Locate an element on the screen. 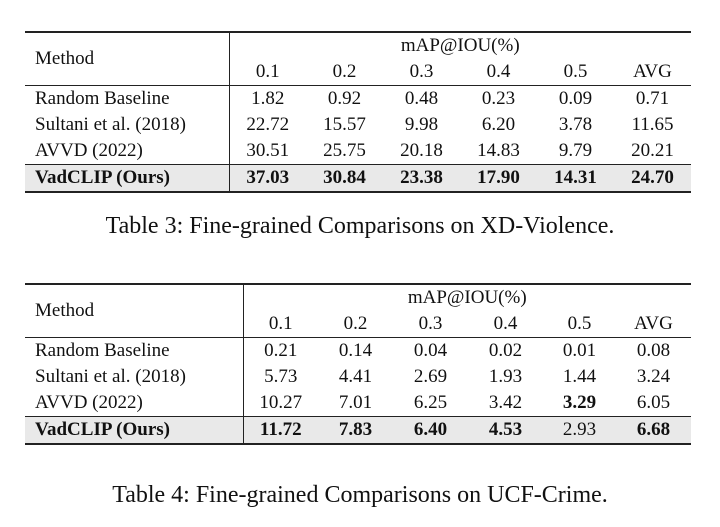  table-3-header-row: Method mAP@IOU(%) is located at coordinates (358, 59).